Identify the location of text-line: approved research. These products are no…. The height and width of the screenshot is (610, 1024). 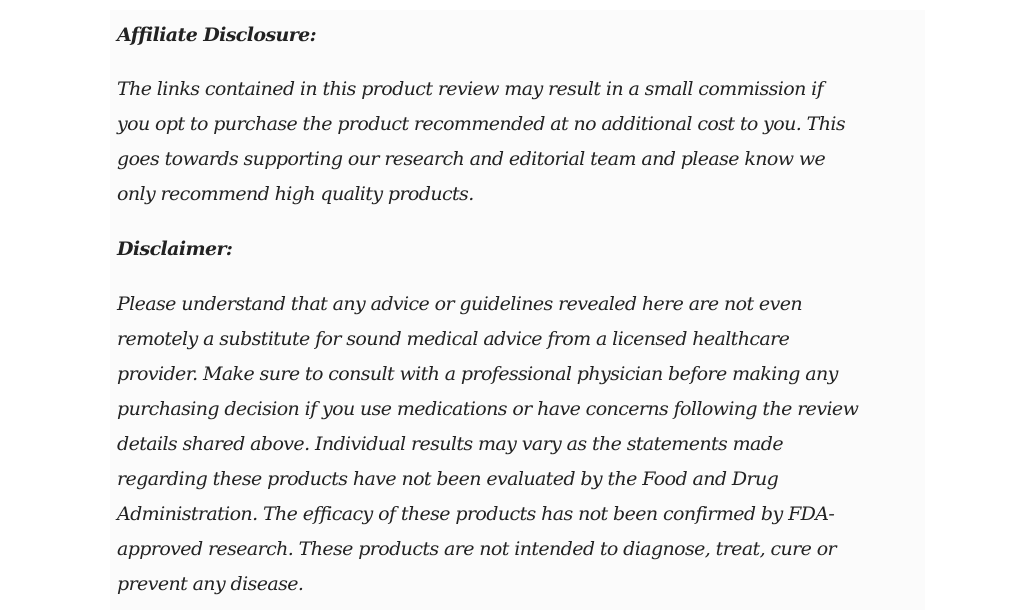
(477, 549).